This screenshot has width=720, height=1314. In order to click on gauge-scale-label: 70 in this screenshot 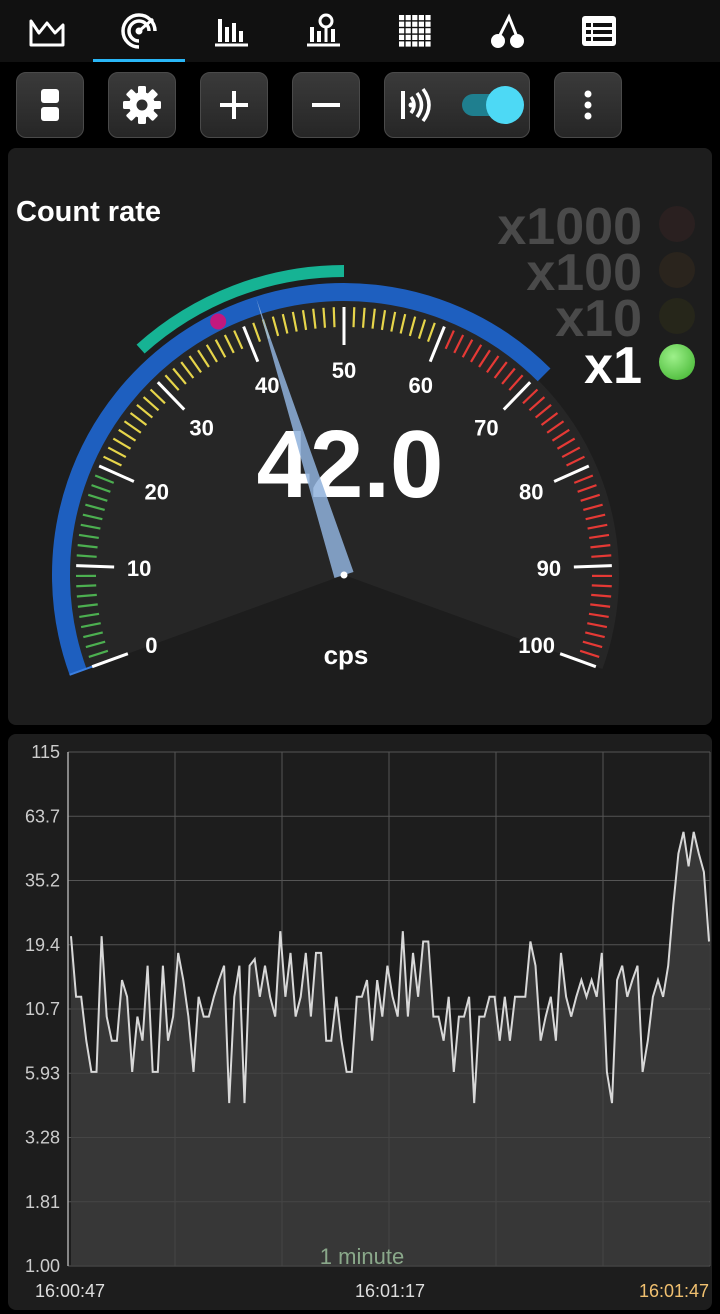, I will do `click(486, 428)`.